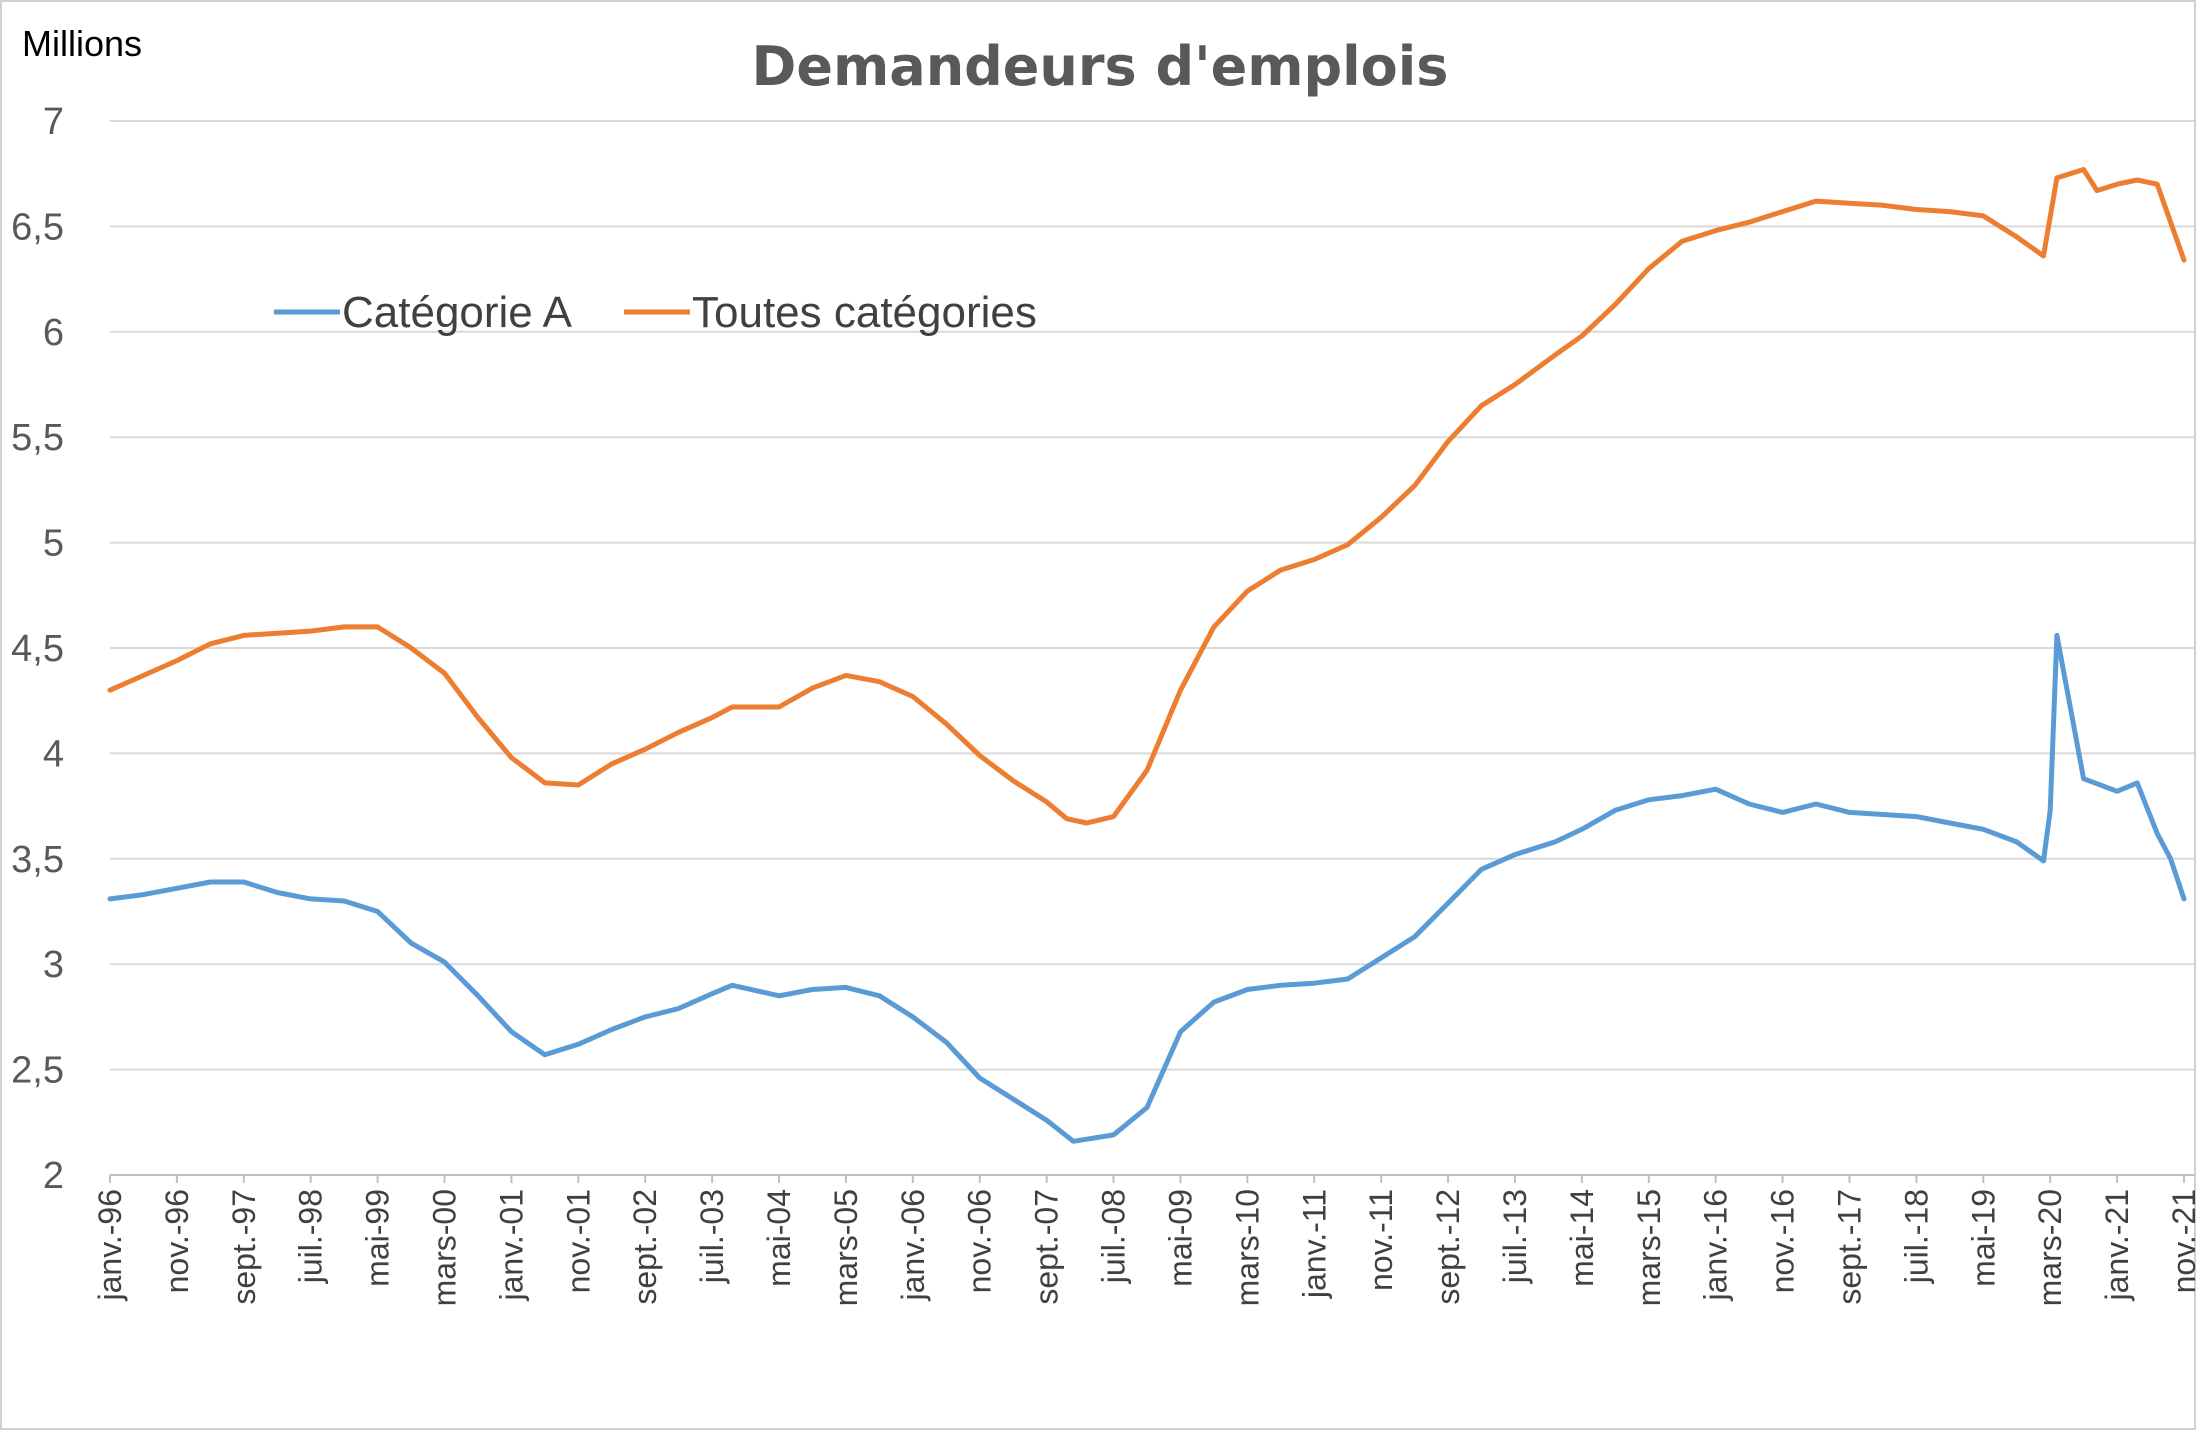  Describe the element at coordinates (1247, 1247) in the screenshot. I see `x-tick-label: mars-10` at that location.